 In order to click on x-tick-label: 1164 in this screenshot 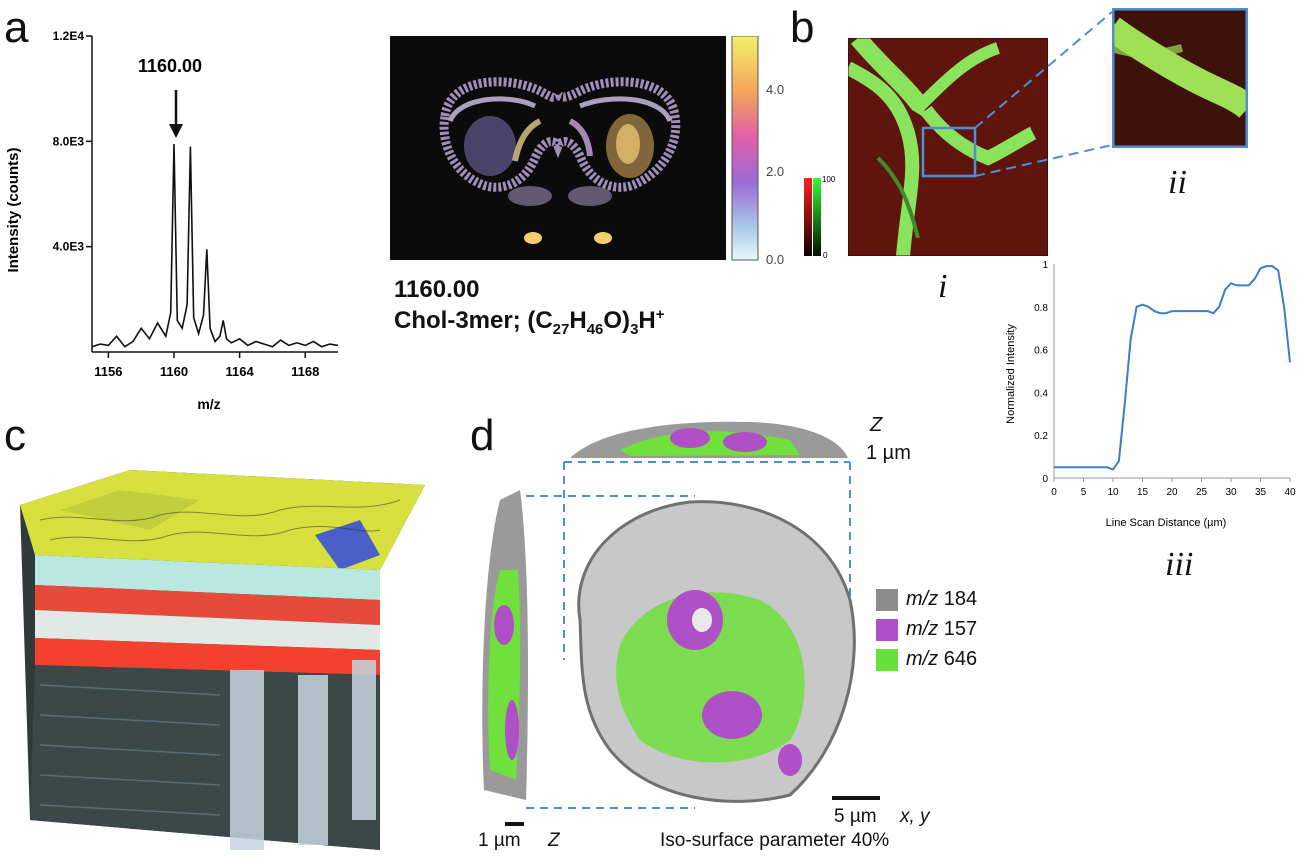, I will do `click(239, 371)`.